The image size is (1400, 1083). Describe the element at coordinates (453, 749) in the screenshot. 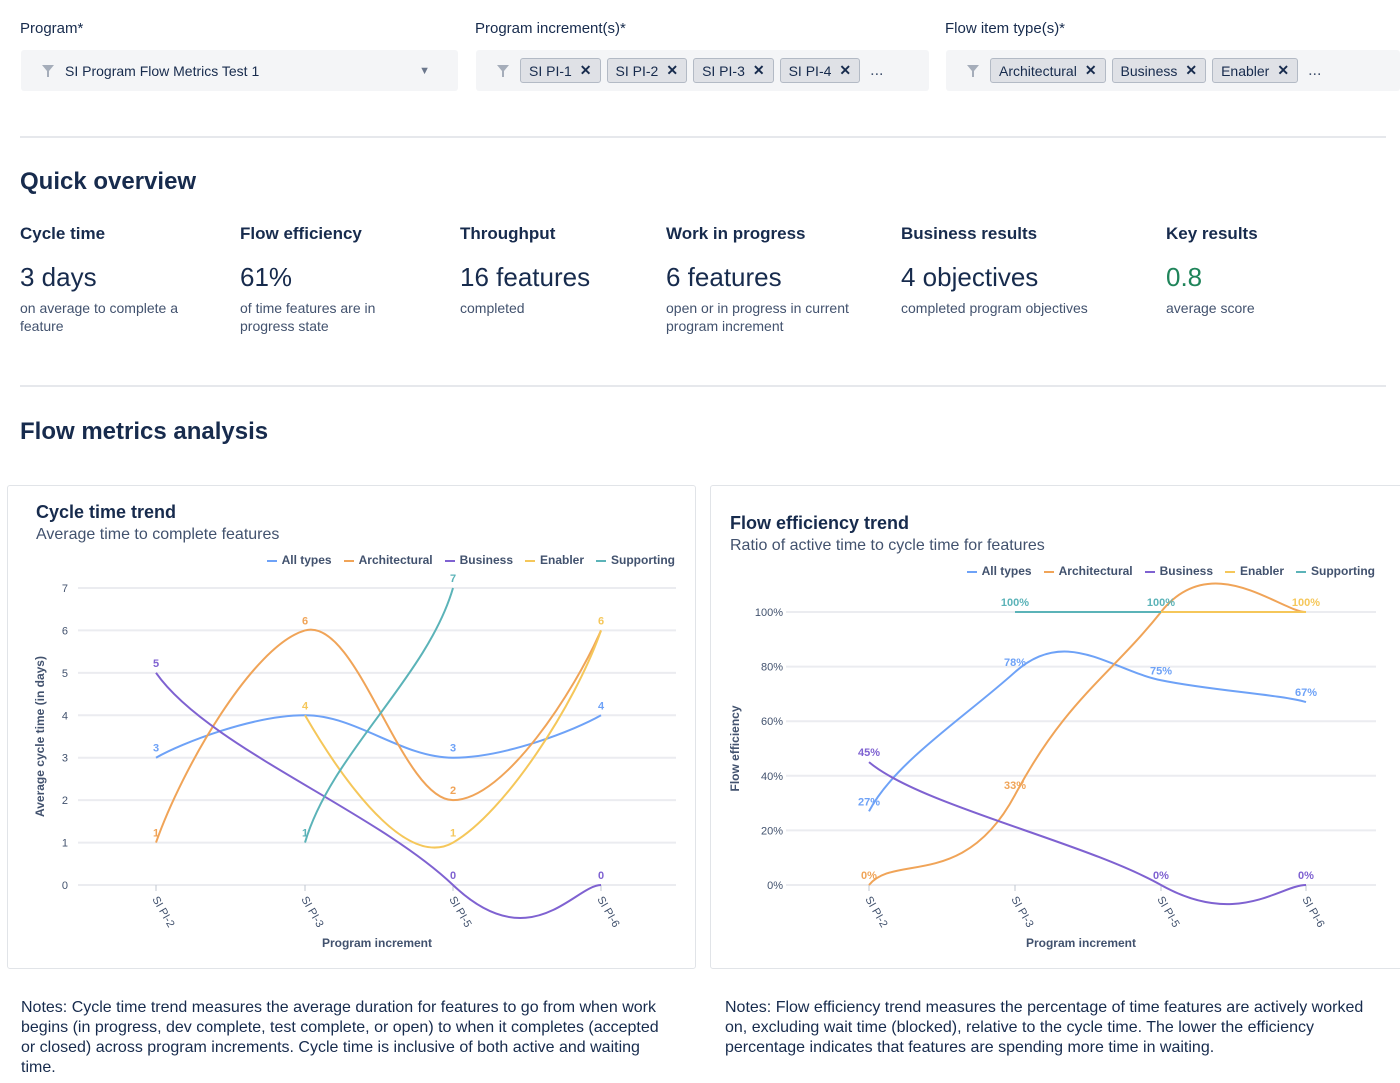

I see `data-label: 3` at that location.